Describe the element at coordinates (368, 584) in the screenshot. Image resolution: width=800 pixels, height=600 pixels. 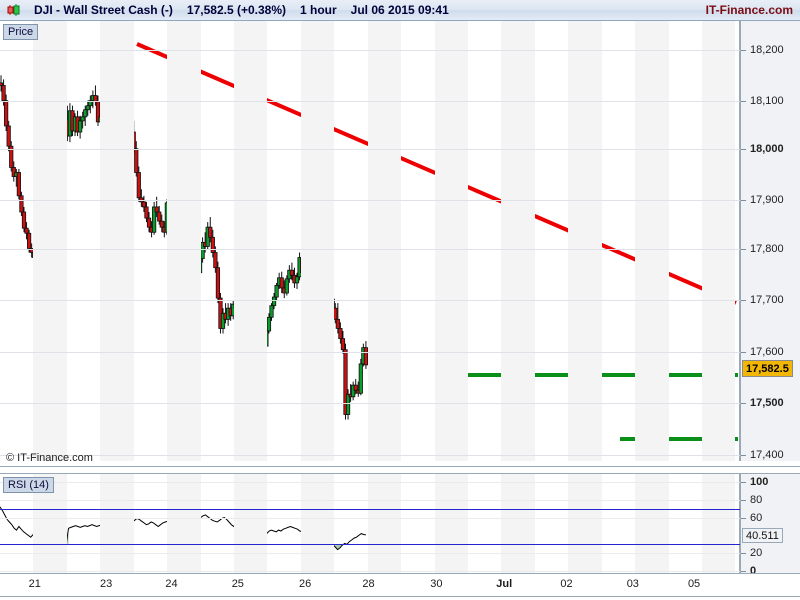
I see `date-tick-label-5: 28` at that location.